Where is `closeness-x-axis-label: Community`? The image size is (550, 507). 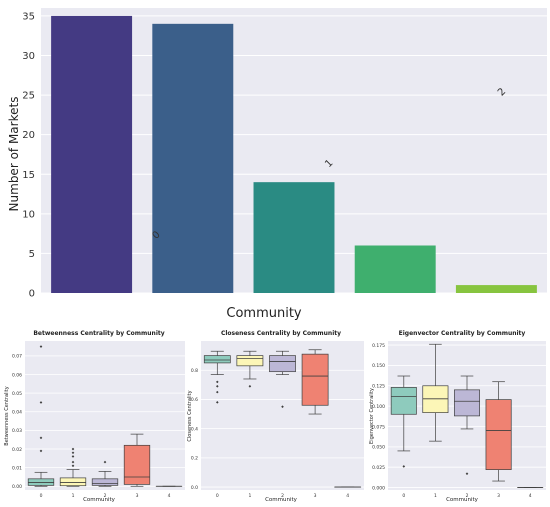 closeness-x-axis-label: Community is located at coordinates (281, 500).